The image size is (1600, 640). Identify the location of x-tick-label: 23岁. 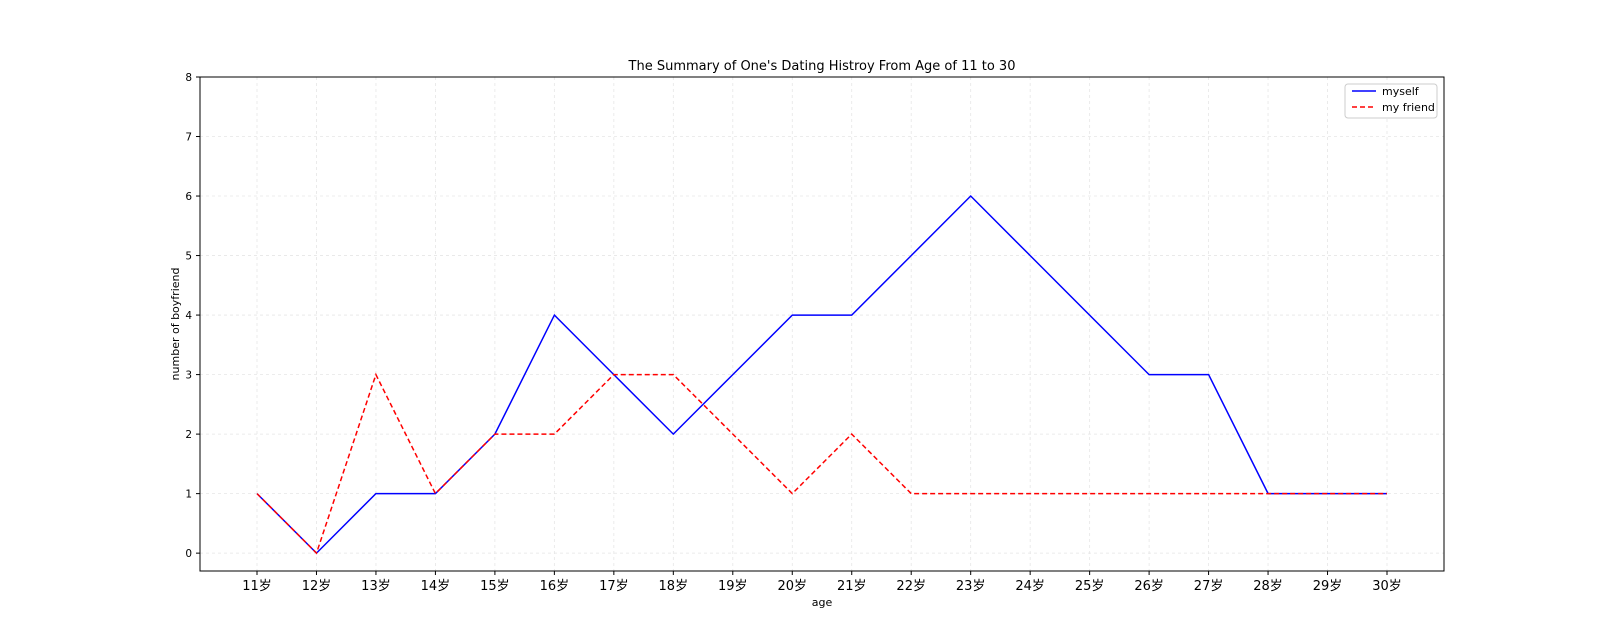
(971, 586).